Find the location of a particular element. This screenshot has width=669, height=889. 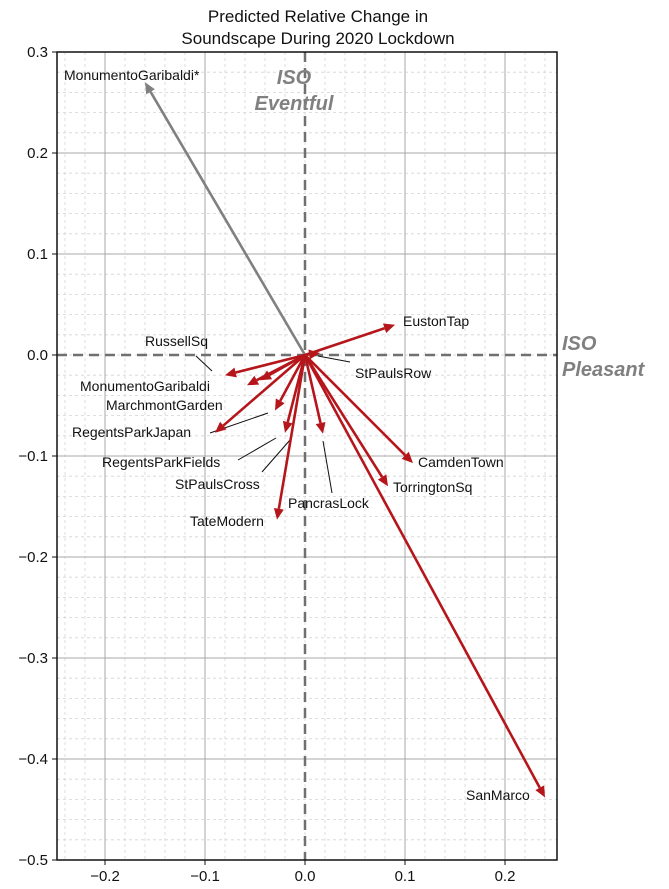

leader-st-pauls-cross is located at coordinates (276, 456).